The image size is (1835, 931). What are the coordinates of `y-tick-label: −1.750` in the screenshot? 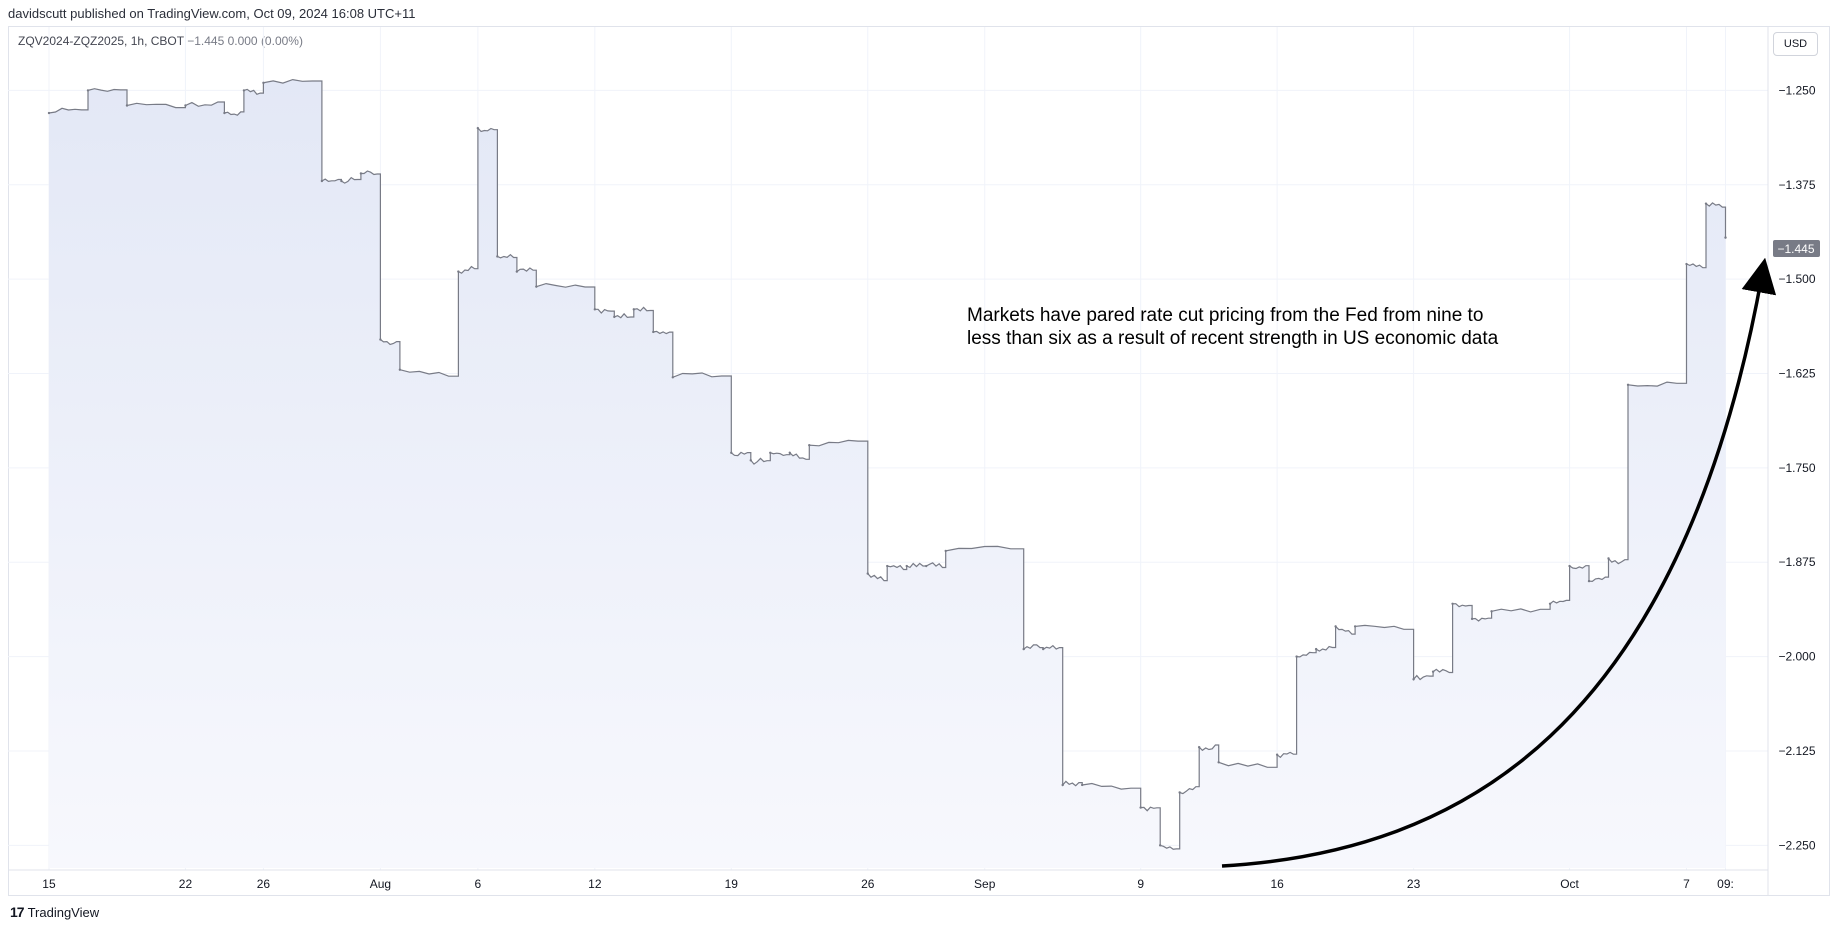 It's located at (1796, 468).